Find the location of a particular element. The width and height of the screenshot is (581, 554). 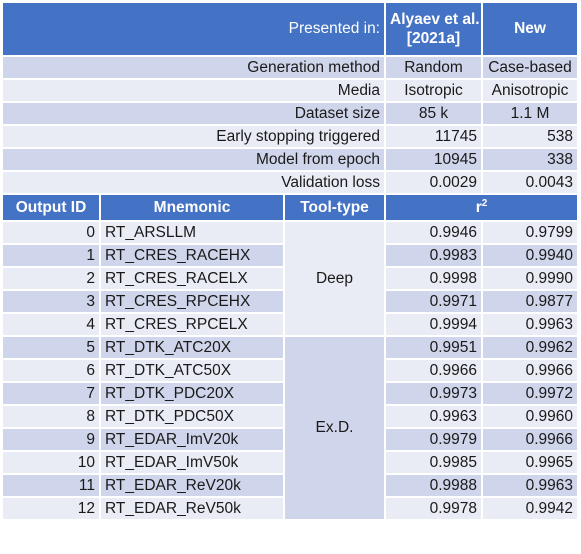

r2-sup: 2 is located at coordinates (484, 203).